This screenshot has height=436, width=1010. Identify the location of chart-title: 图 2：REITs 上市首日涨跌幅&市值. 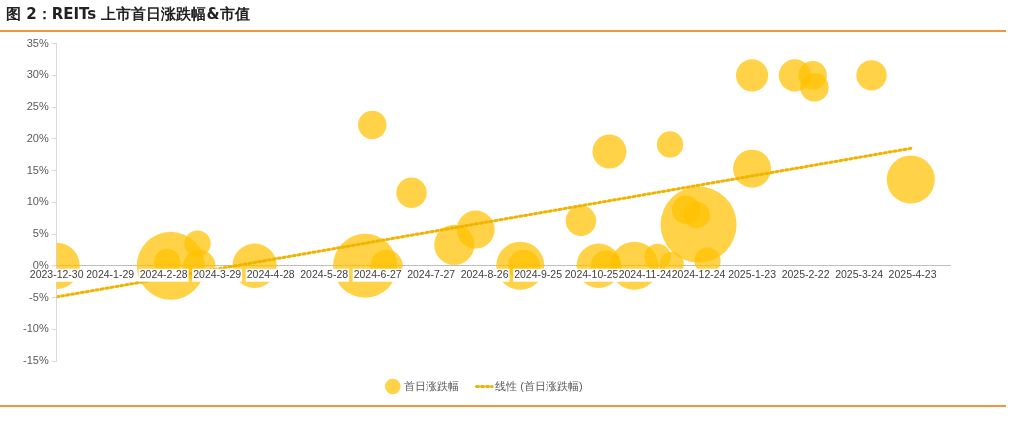
(128, 14).